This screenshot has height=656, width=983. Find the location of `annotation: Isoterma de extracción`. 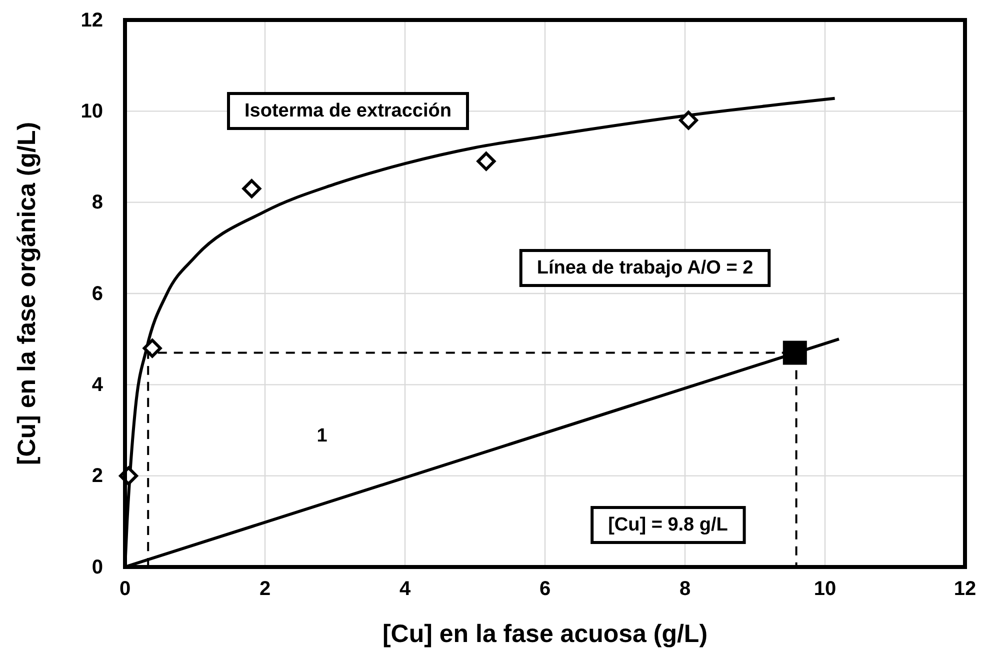

annotation: Isoterma de extracción is located at coordinates (348, 111).